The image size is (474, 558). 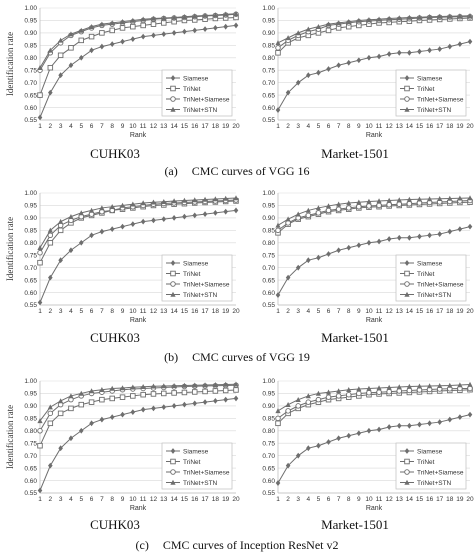 I want to click on x-tick-label: 19, so click(x=460, y=311).